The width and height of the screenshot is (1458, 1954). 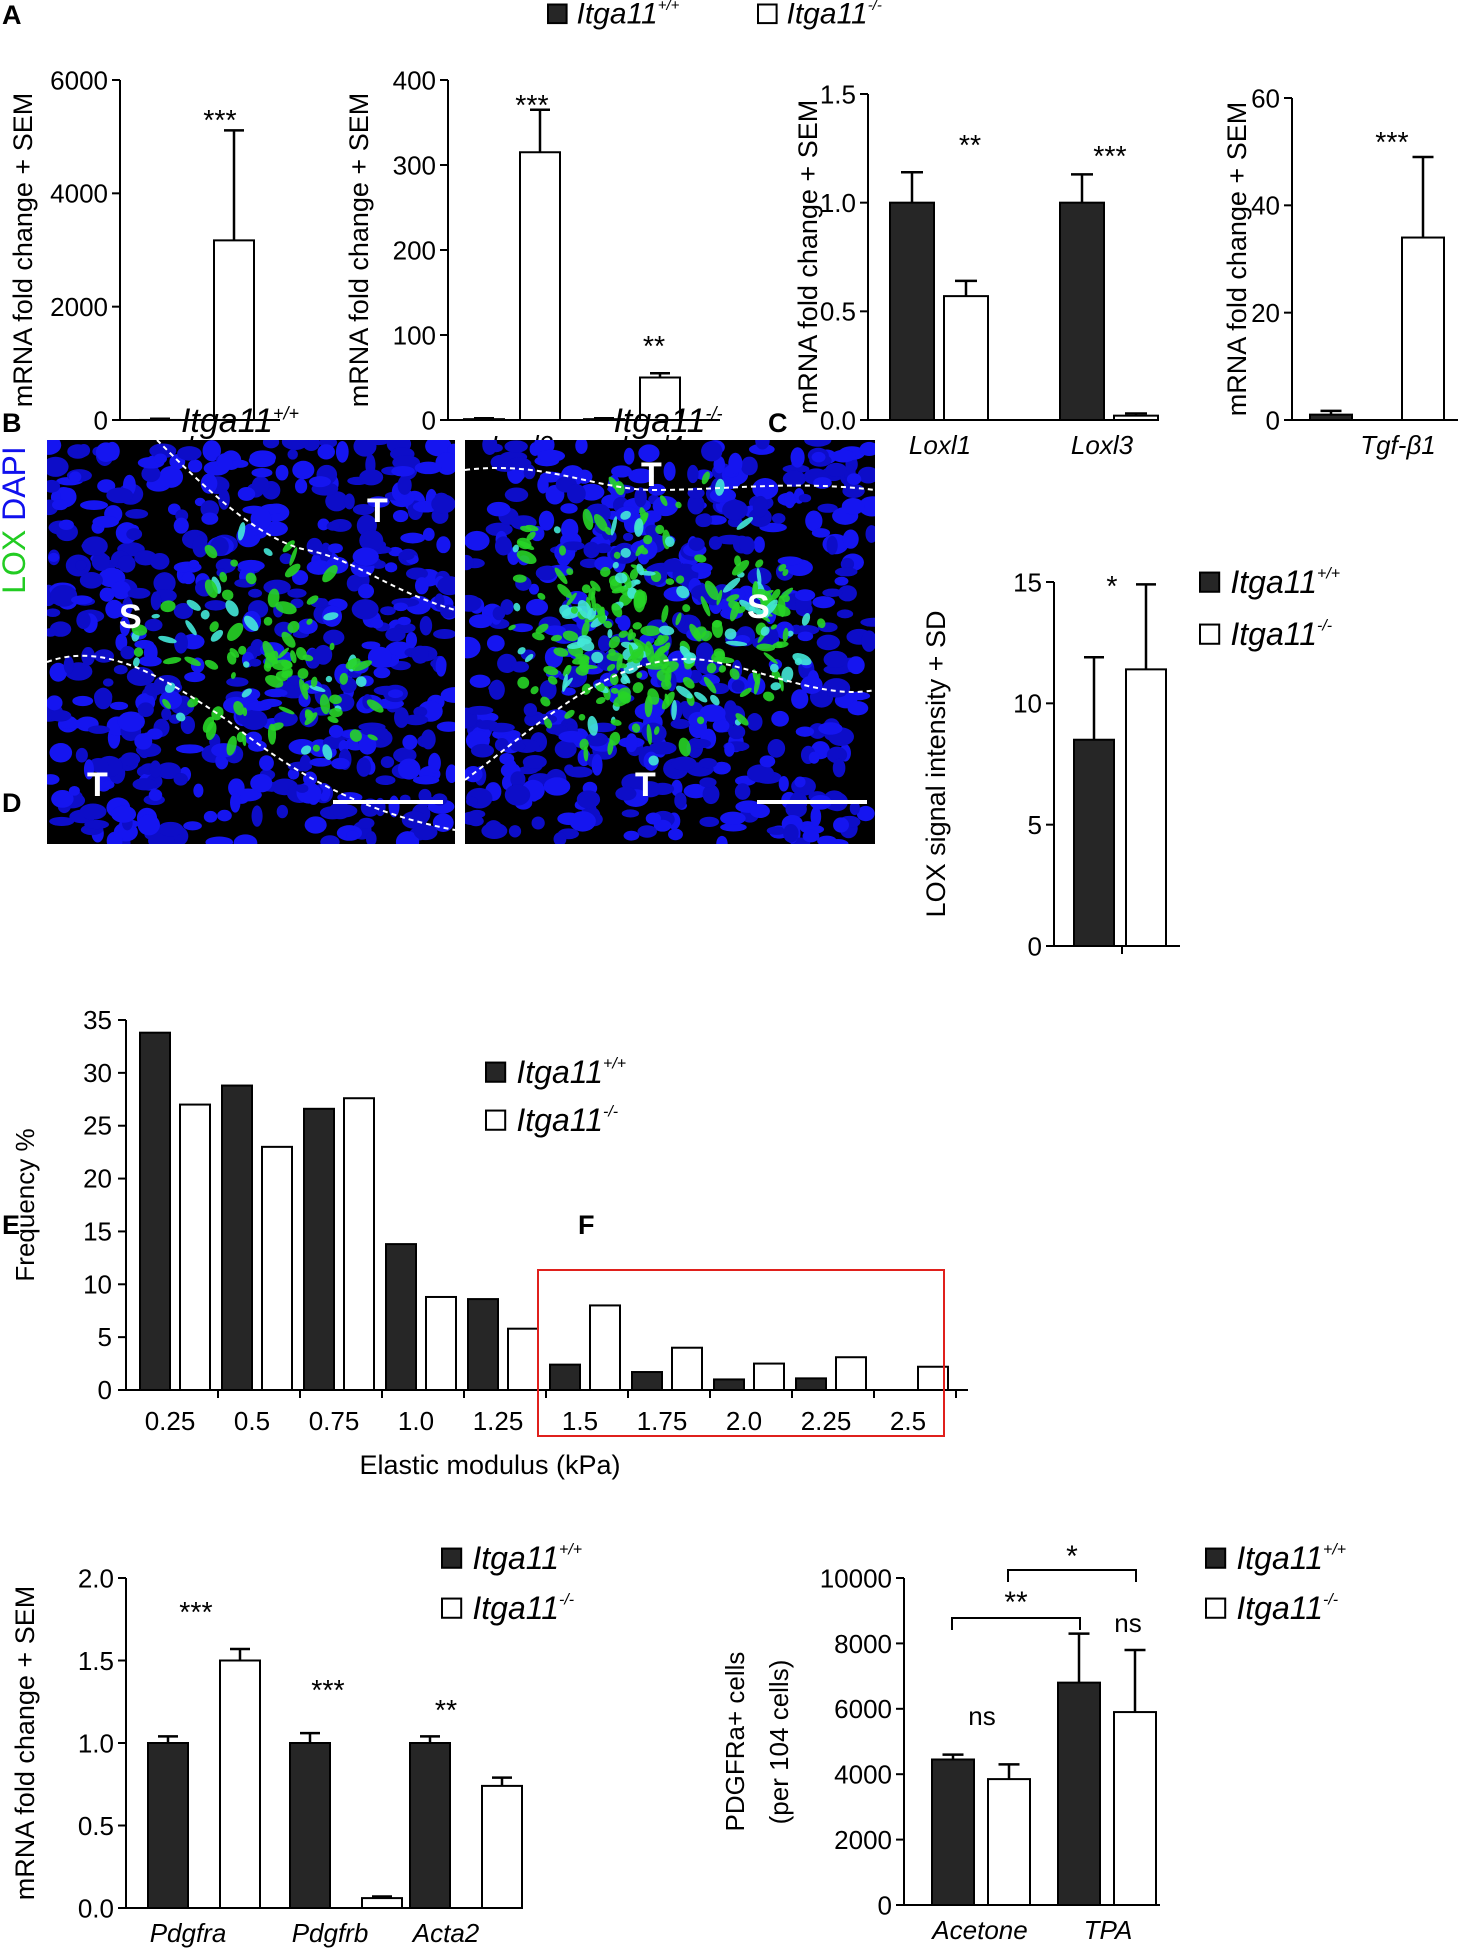 I want to click on comparison-bracket, so click(x=1016, y=1623).